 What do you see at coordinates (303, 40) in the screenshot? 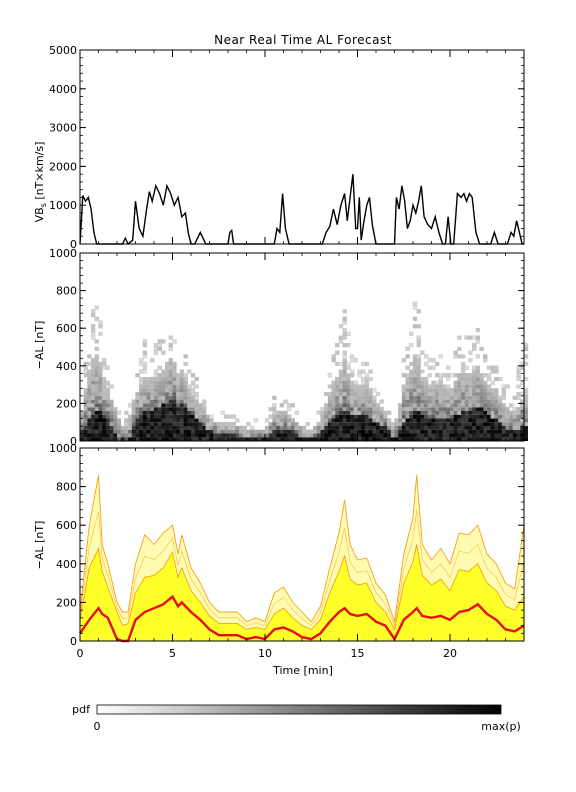
I see `chart-title: Near Real Time AL Forecast` at bounding box center [303, 40].